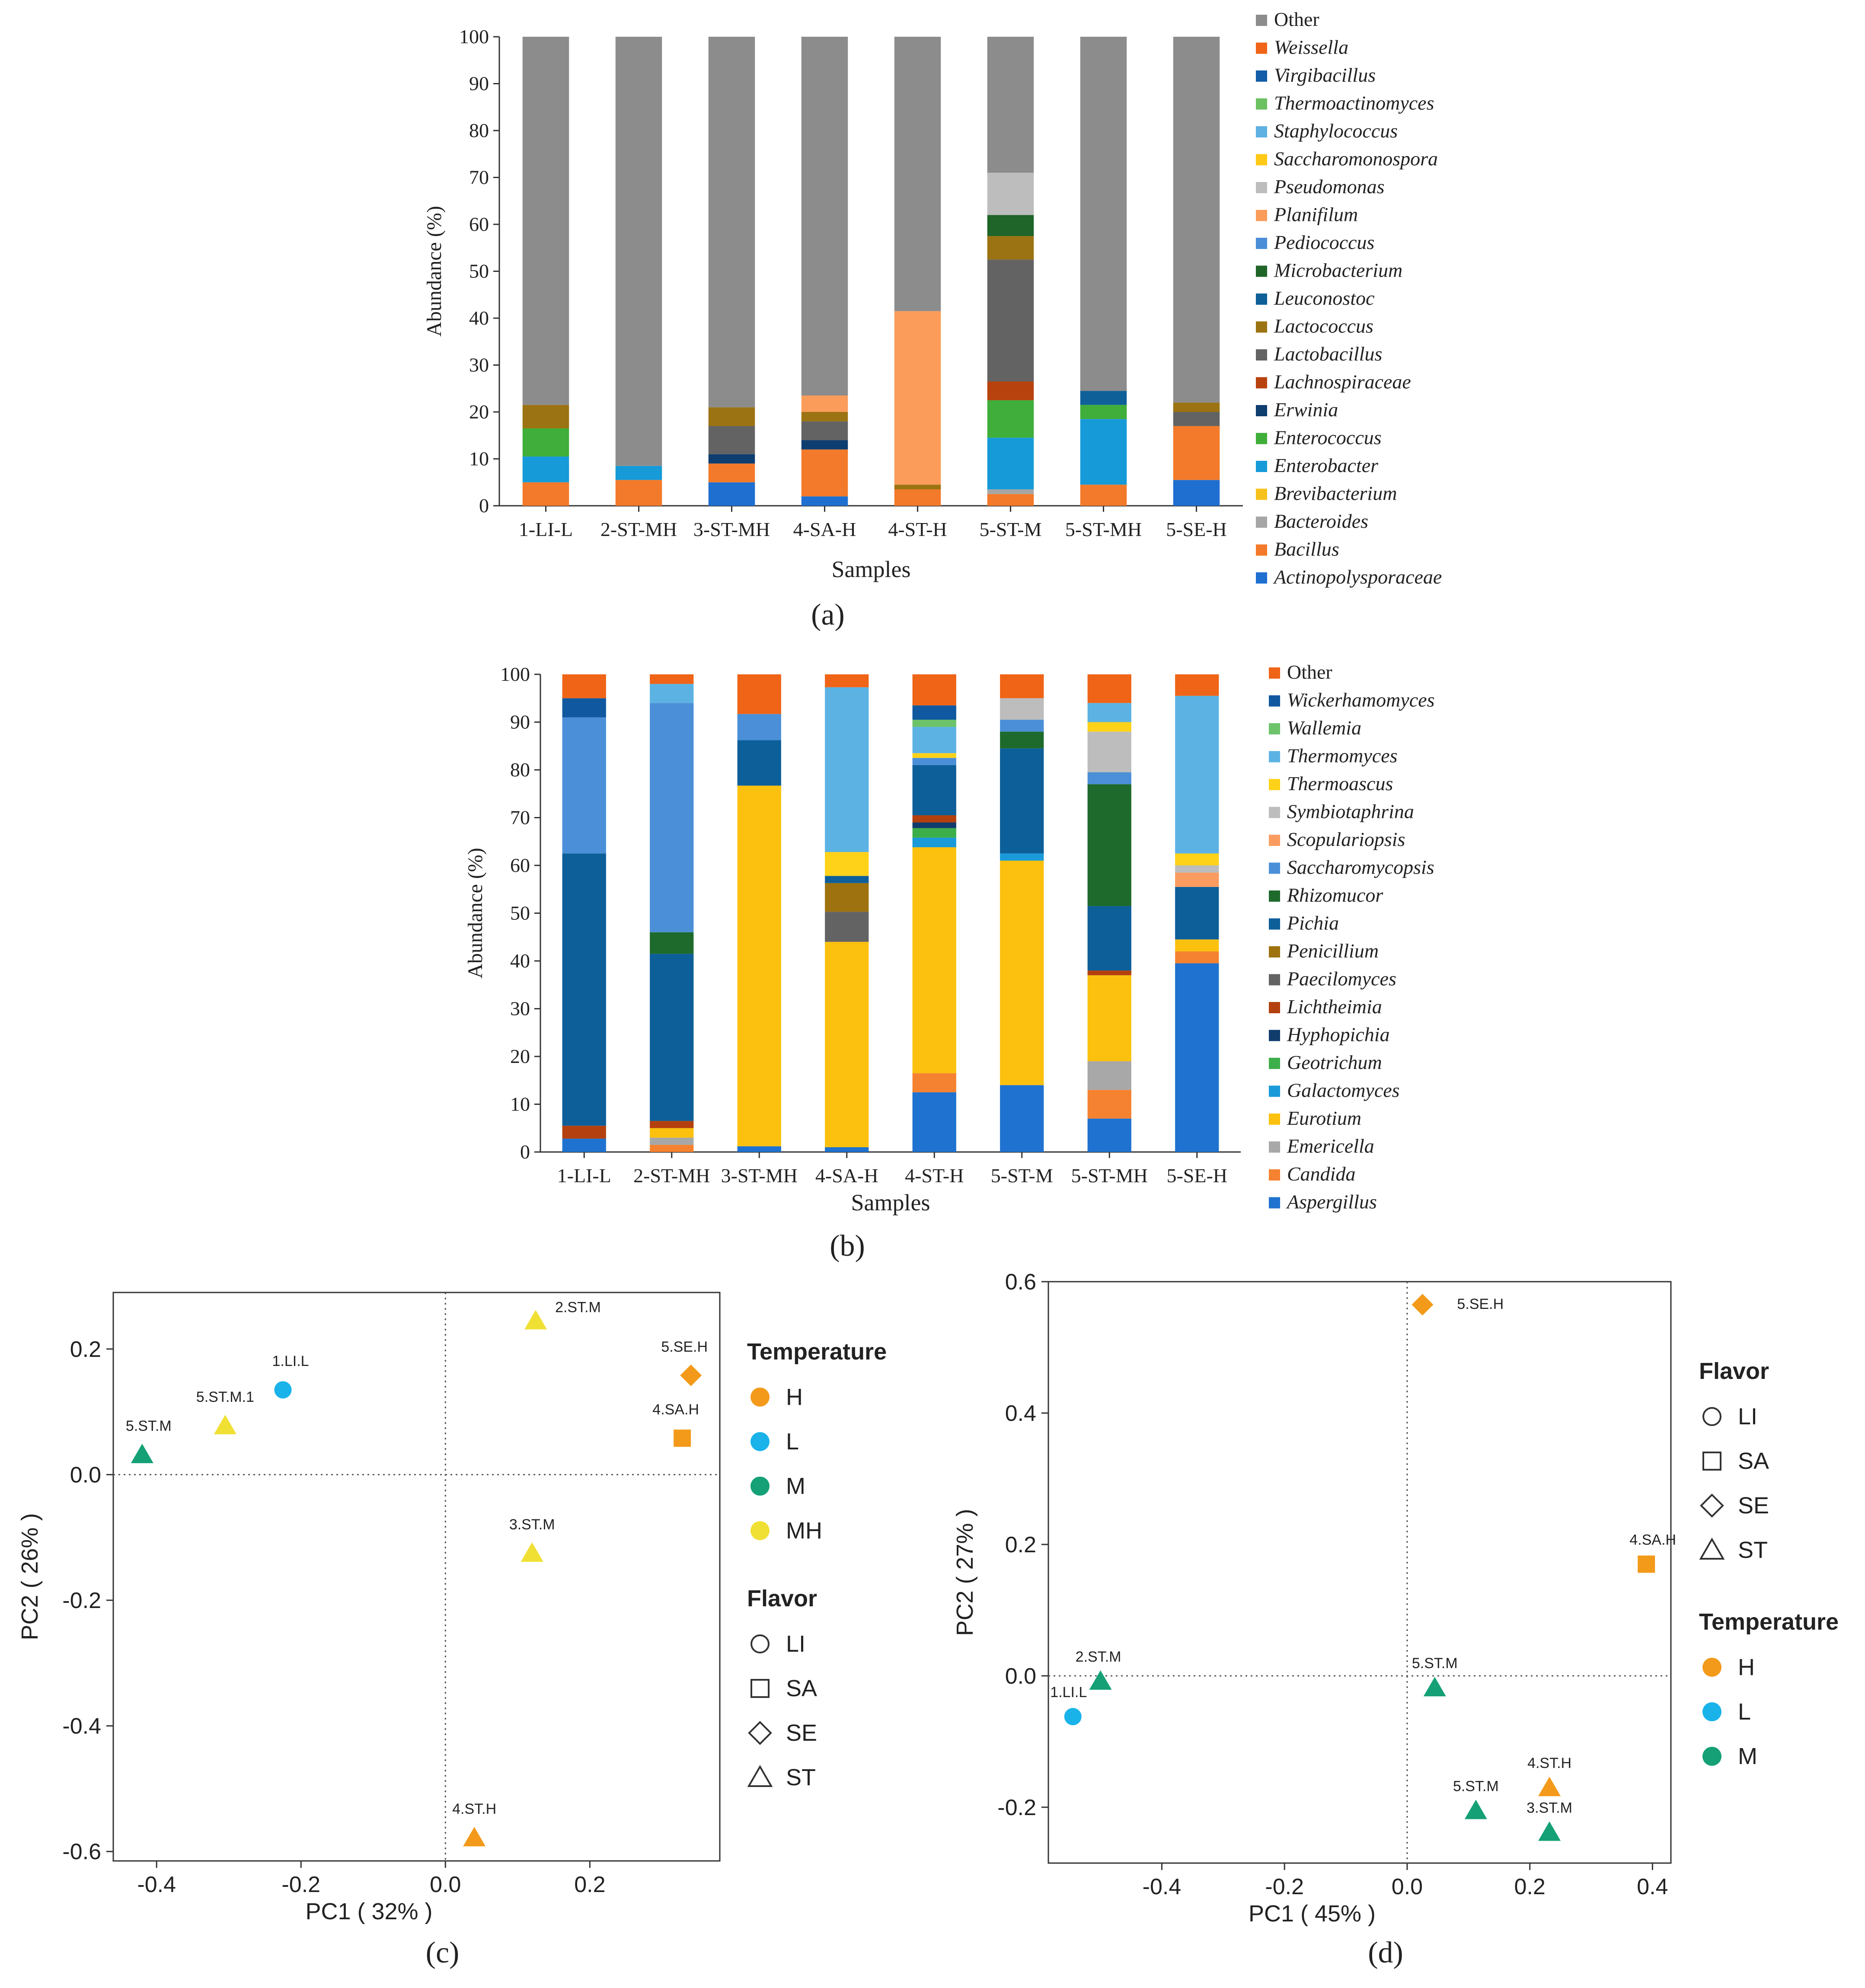 The image size is (1865, 1988). I want to click on y-tick-label: 80, so click(520, 770).